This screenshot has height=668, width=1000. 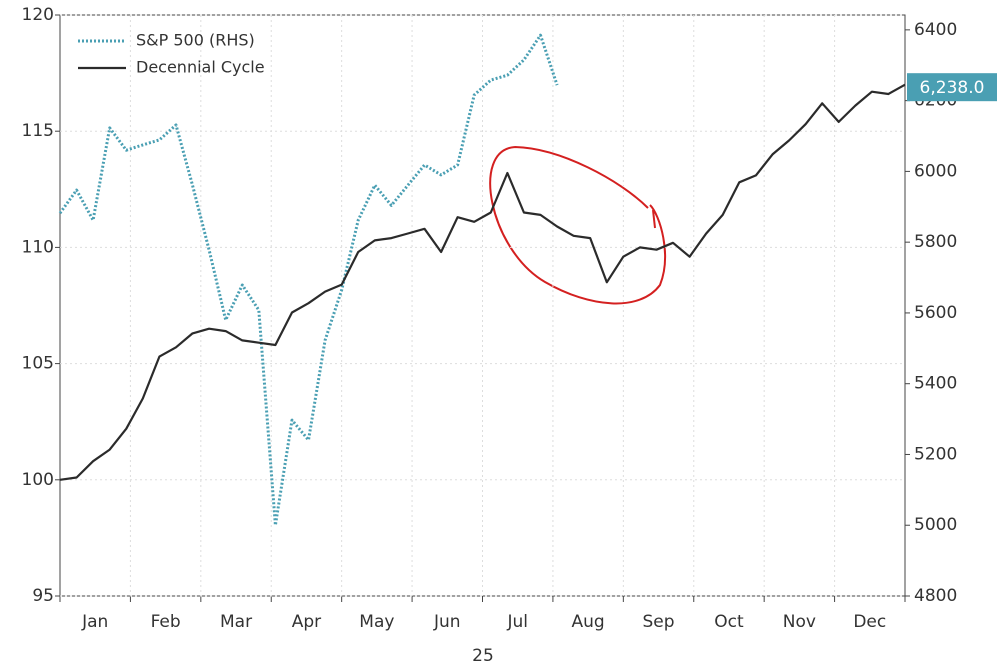 What do you see at coordinates (935, 30) in the screenshot?
I see `y2-tick-label: 6400` at bounding box center [935, 30].